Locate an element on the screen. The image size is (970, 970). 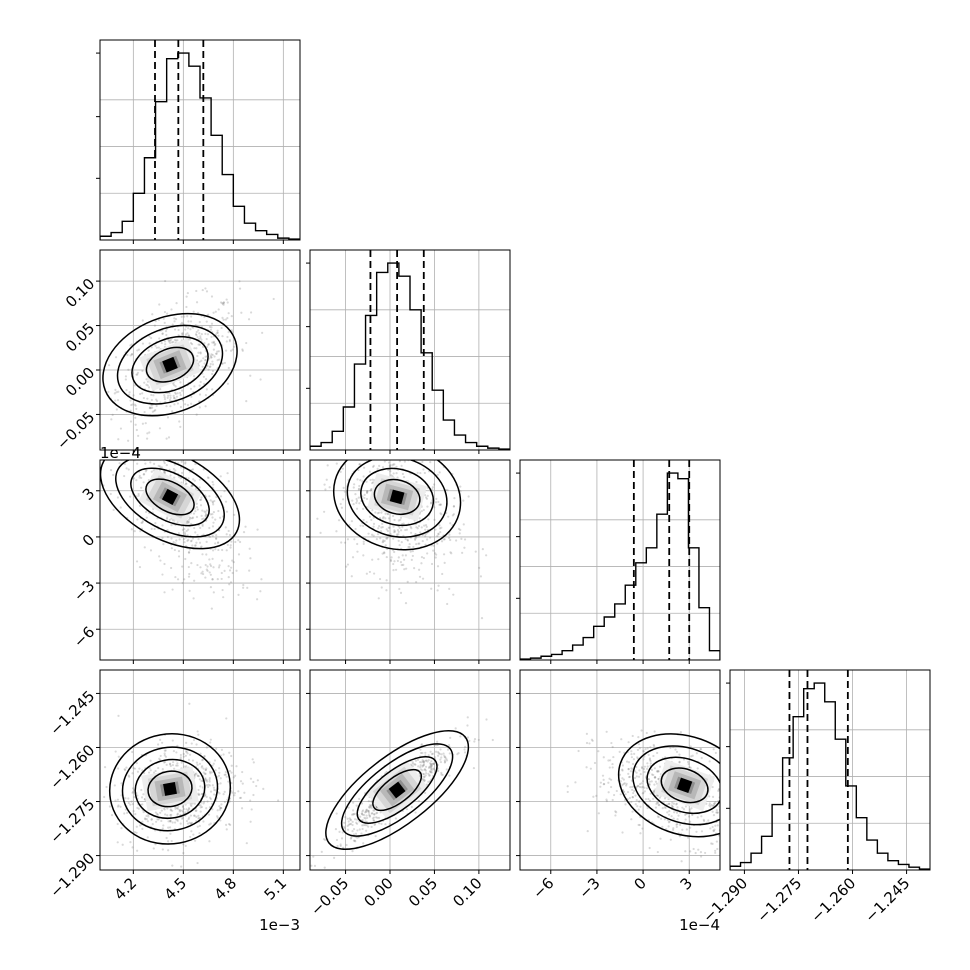
x-tick-label: 4.8 is located at coordinates (226, 889).